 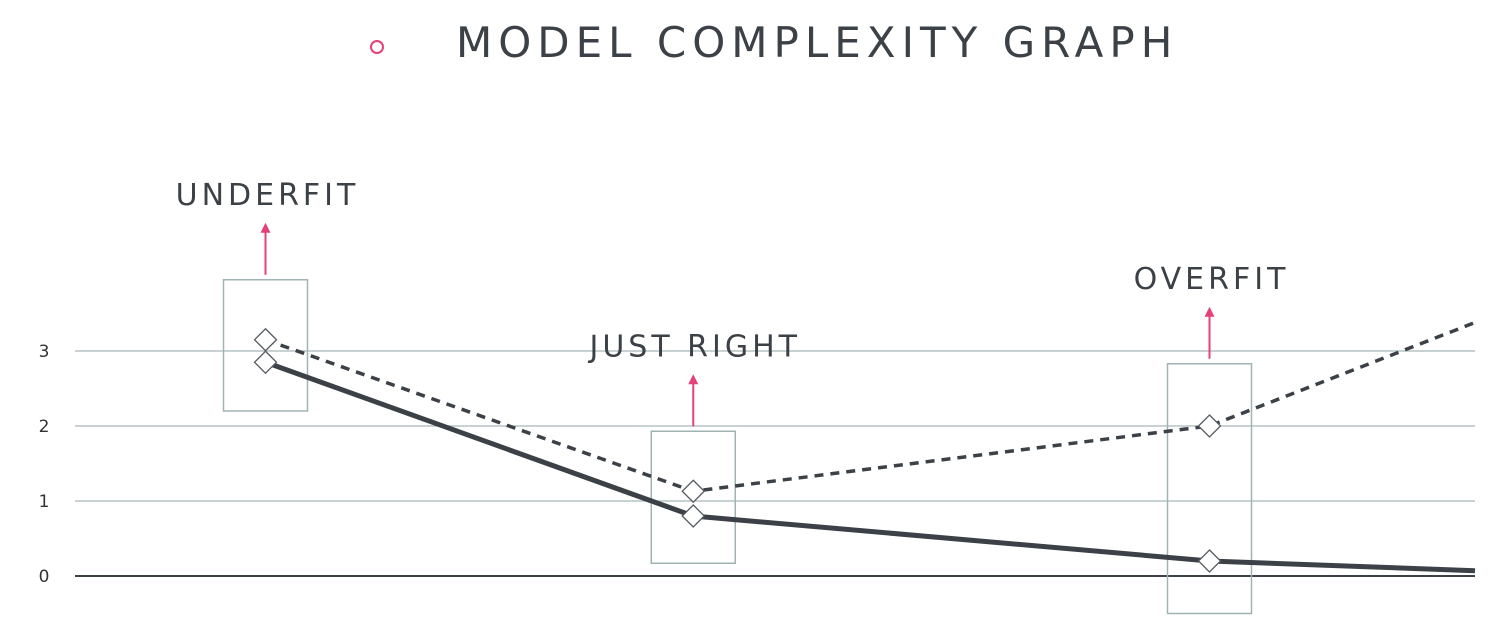 What do you see at coordinates (44, 352) in the screenshot?
I see `y-tick-label-3: 3` at bounding box center [44, 352].